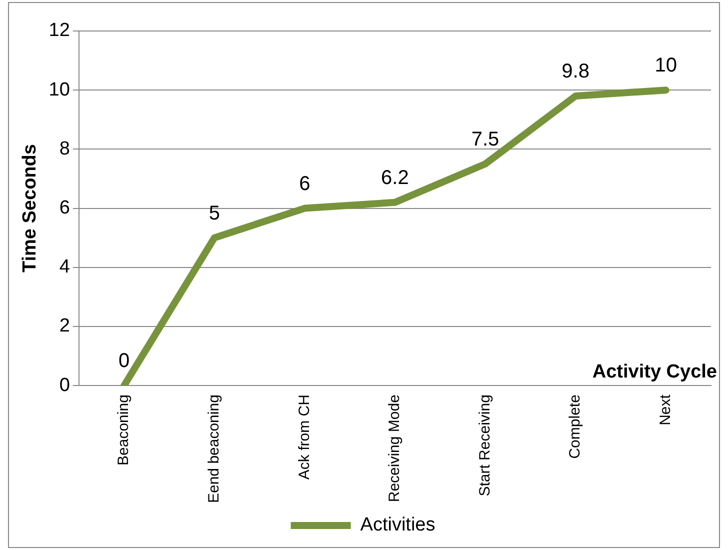  I want to click on data-label: 10, so click(665, 65).